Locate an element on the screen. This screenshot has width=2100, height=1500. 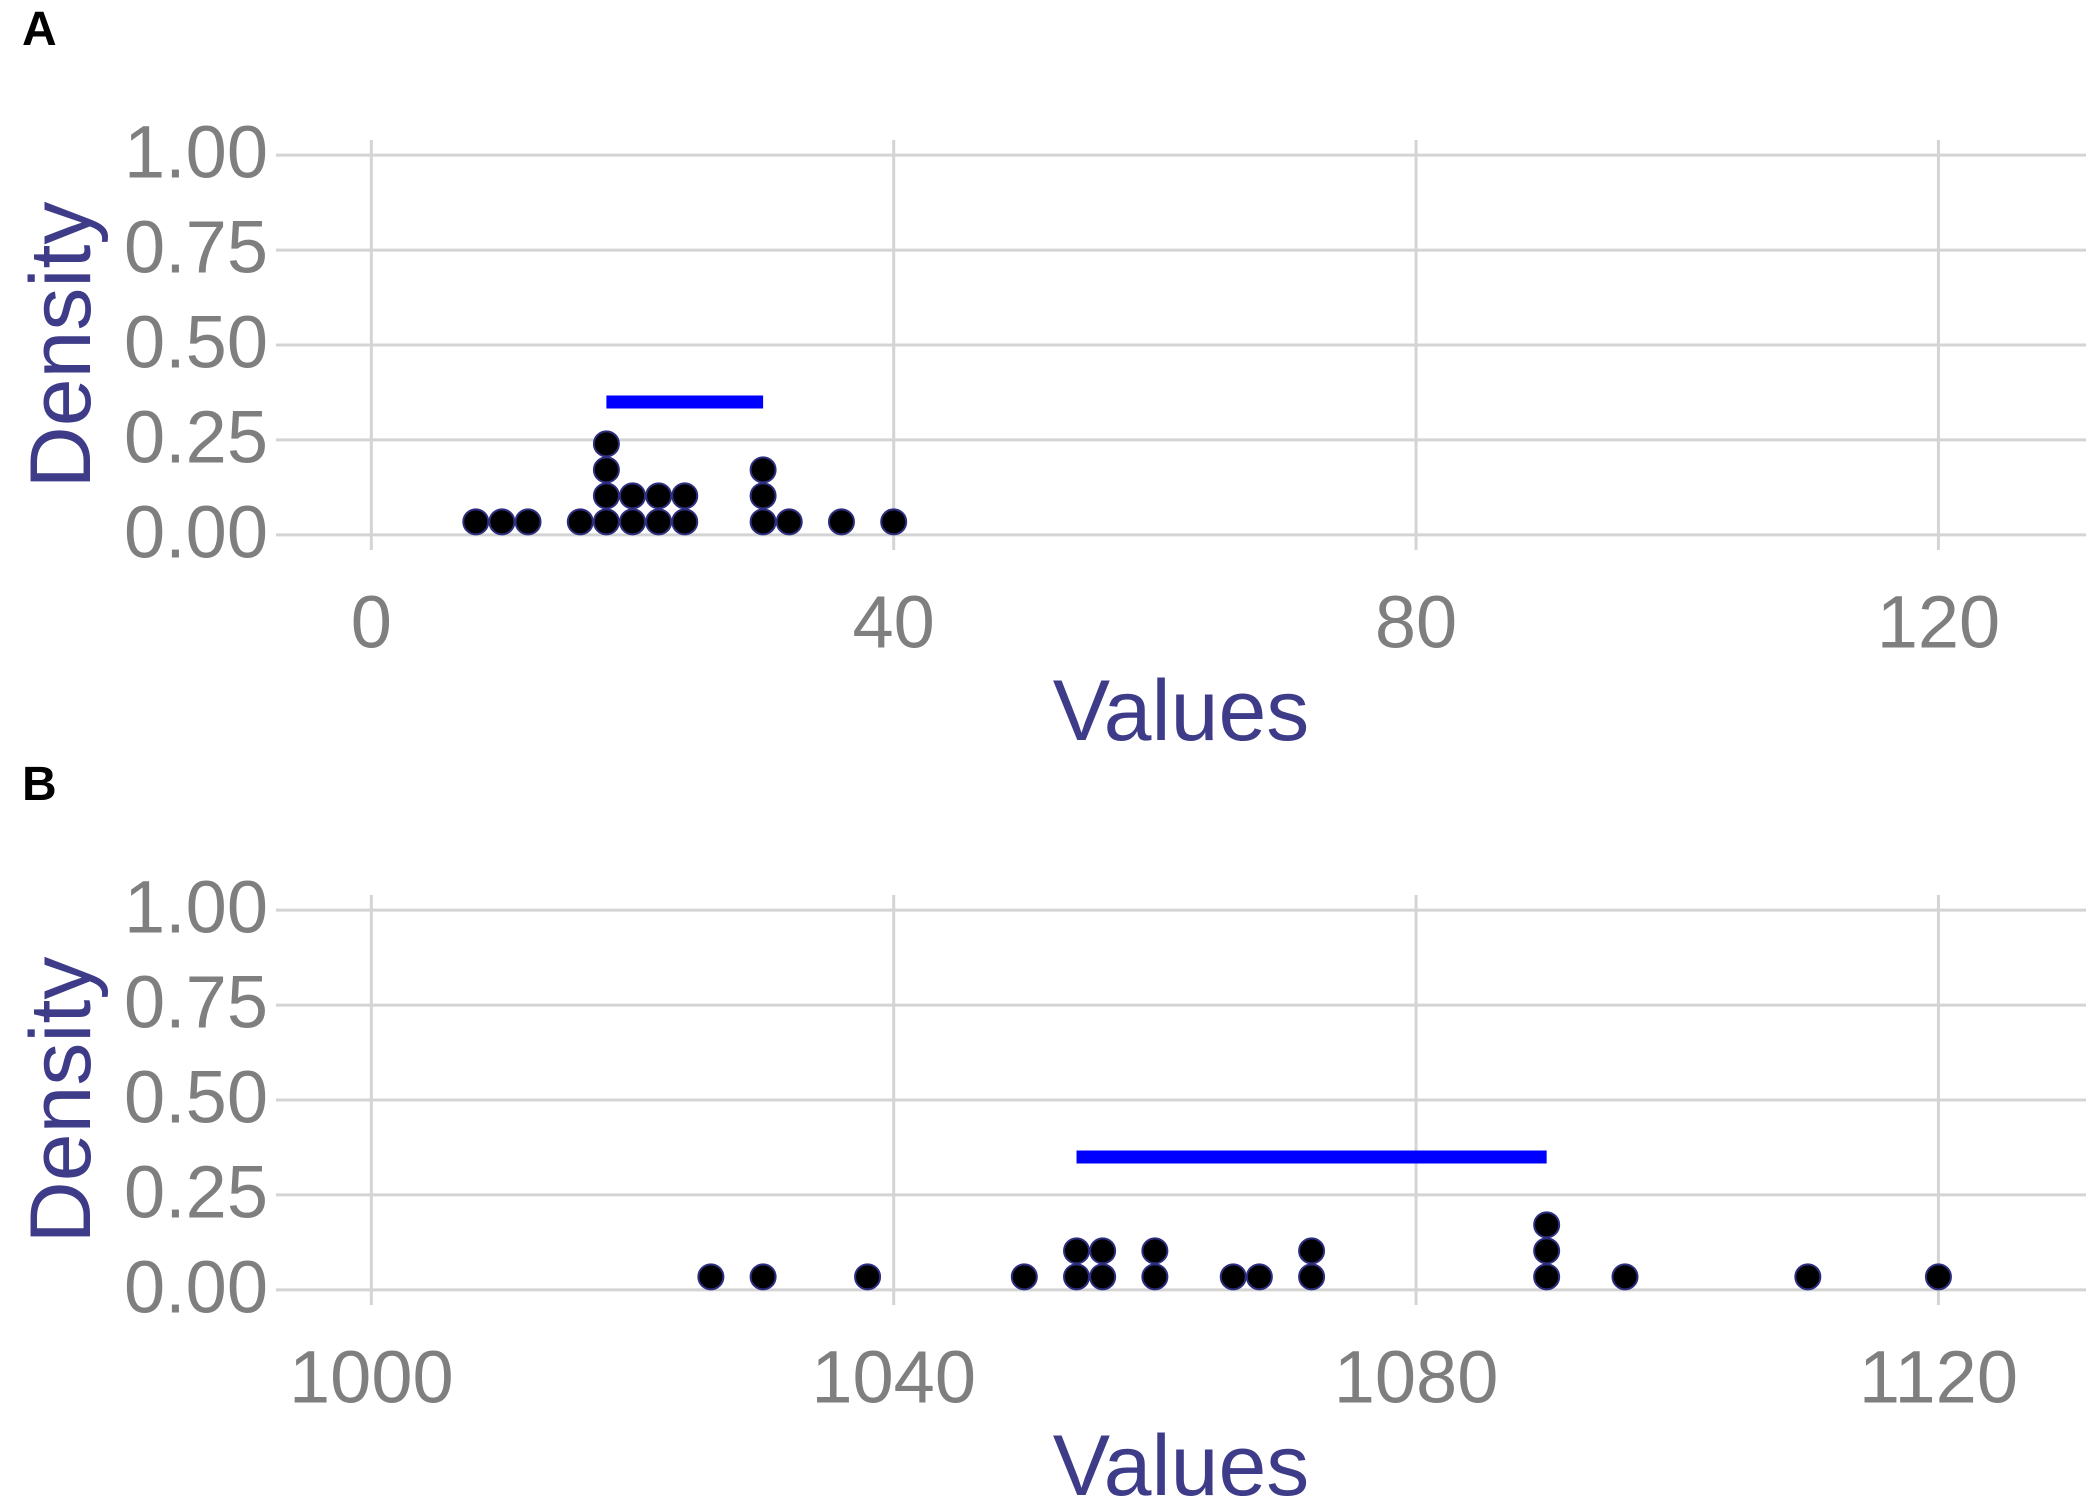
x-tick-label: 1040 is located at coordinates (893, 1377).